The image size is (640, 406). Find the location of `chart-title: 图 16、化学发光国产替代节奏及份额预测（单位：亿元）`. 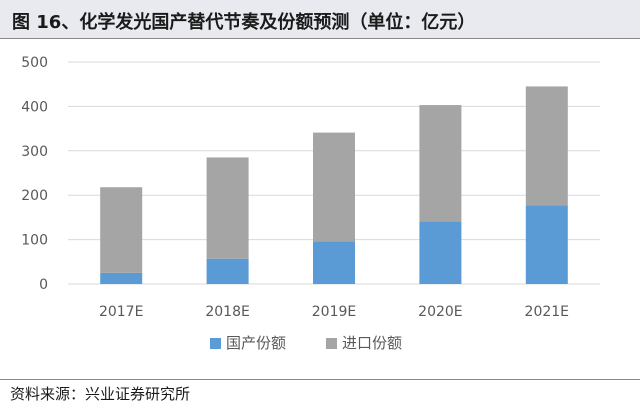

chart-title: 图 16、化学发光国产替代节奏及份额预测（单位：亿元） is located at coordinates (244, 22).